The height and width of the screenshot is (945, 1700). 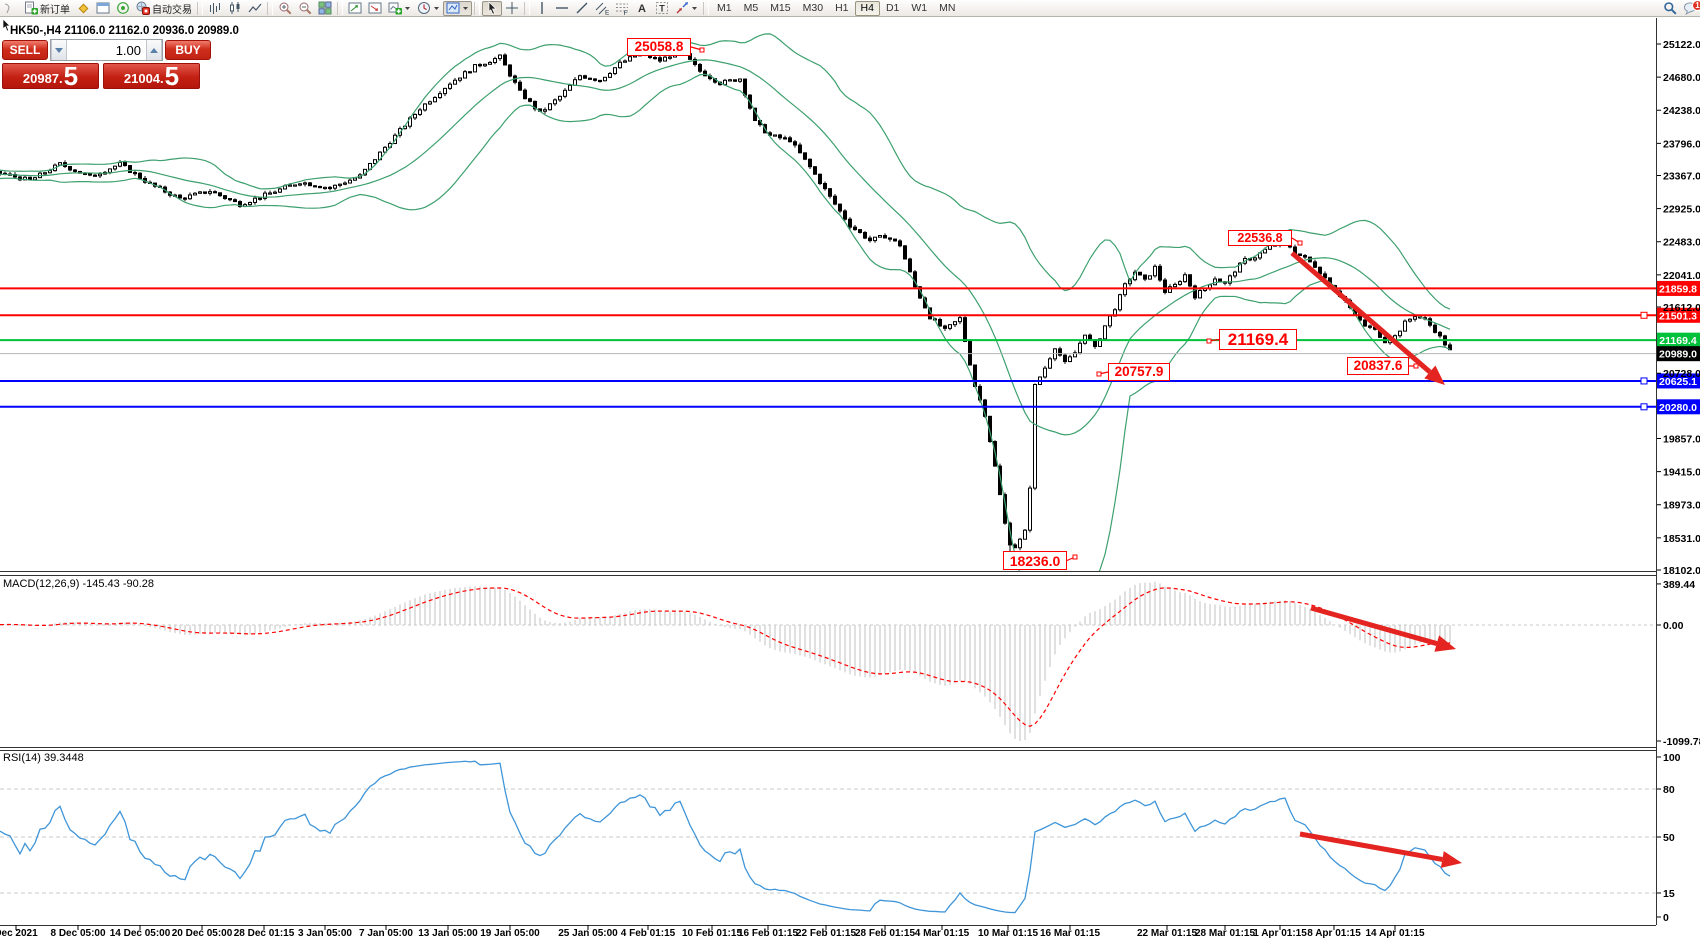 I want to click on new-order-button: 新订单, so click(x=47, y=8).